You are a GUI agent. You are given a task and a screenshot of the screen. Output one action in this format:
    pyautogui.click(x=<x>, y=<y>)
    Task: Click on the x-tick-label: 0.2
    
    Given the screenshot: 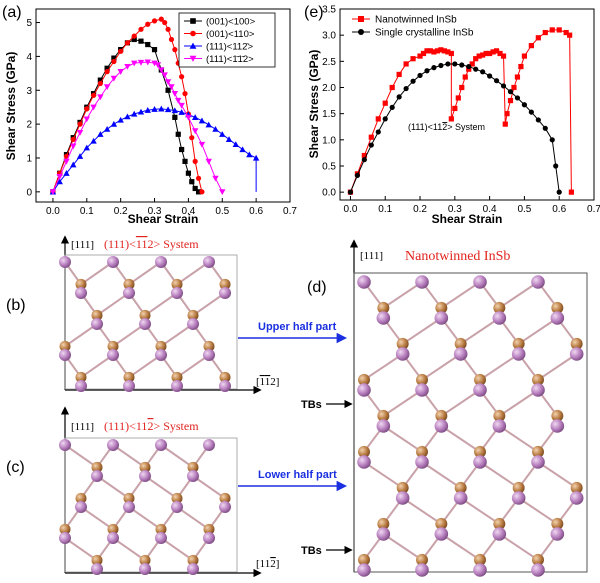 What is the action you would take?
    pyautogui.click(x=420, y=209)
    